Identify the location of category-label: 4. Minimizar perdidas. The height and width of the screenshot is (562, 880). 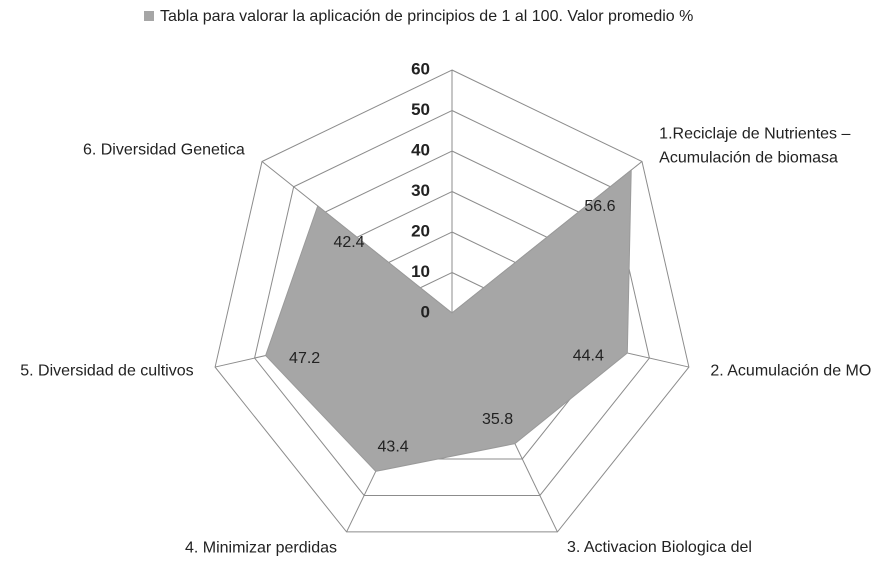
(261, 547).